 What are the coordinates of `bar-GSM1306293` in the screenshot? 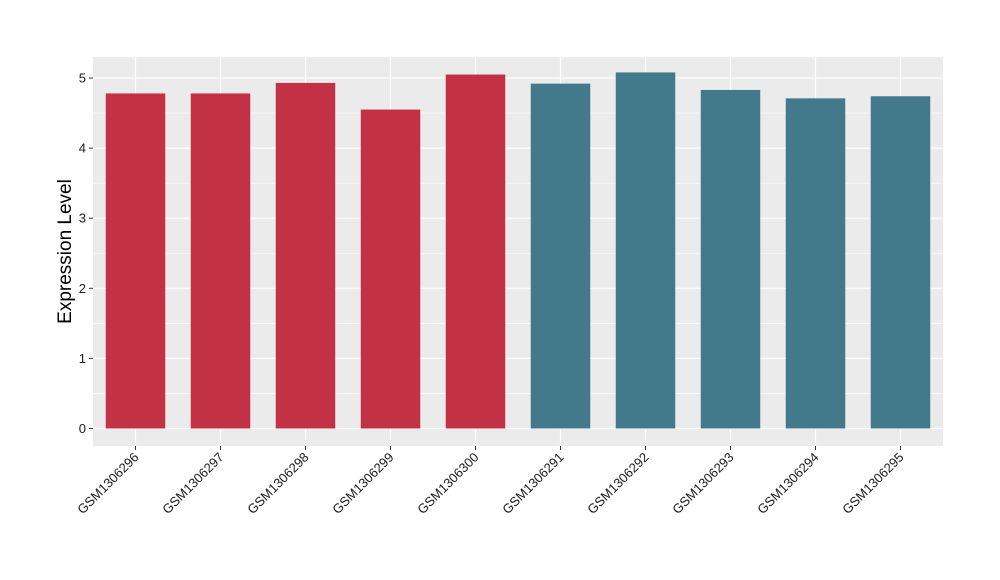 It's located at (730, 259).